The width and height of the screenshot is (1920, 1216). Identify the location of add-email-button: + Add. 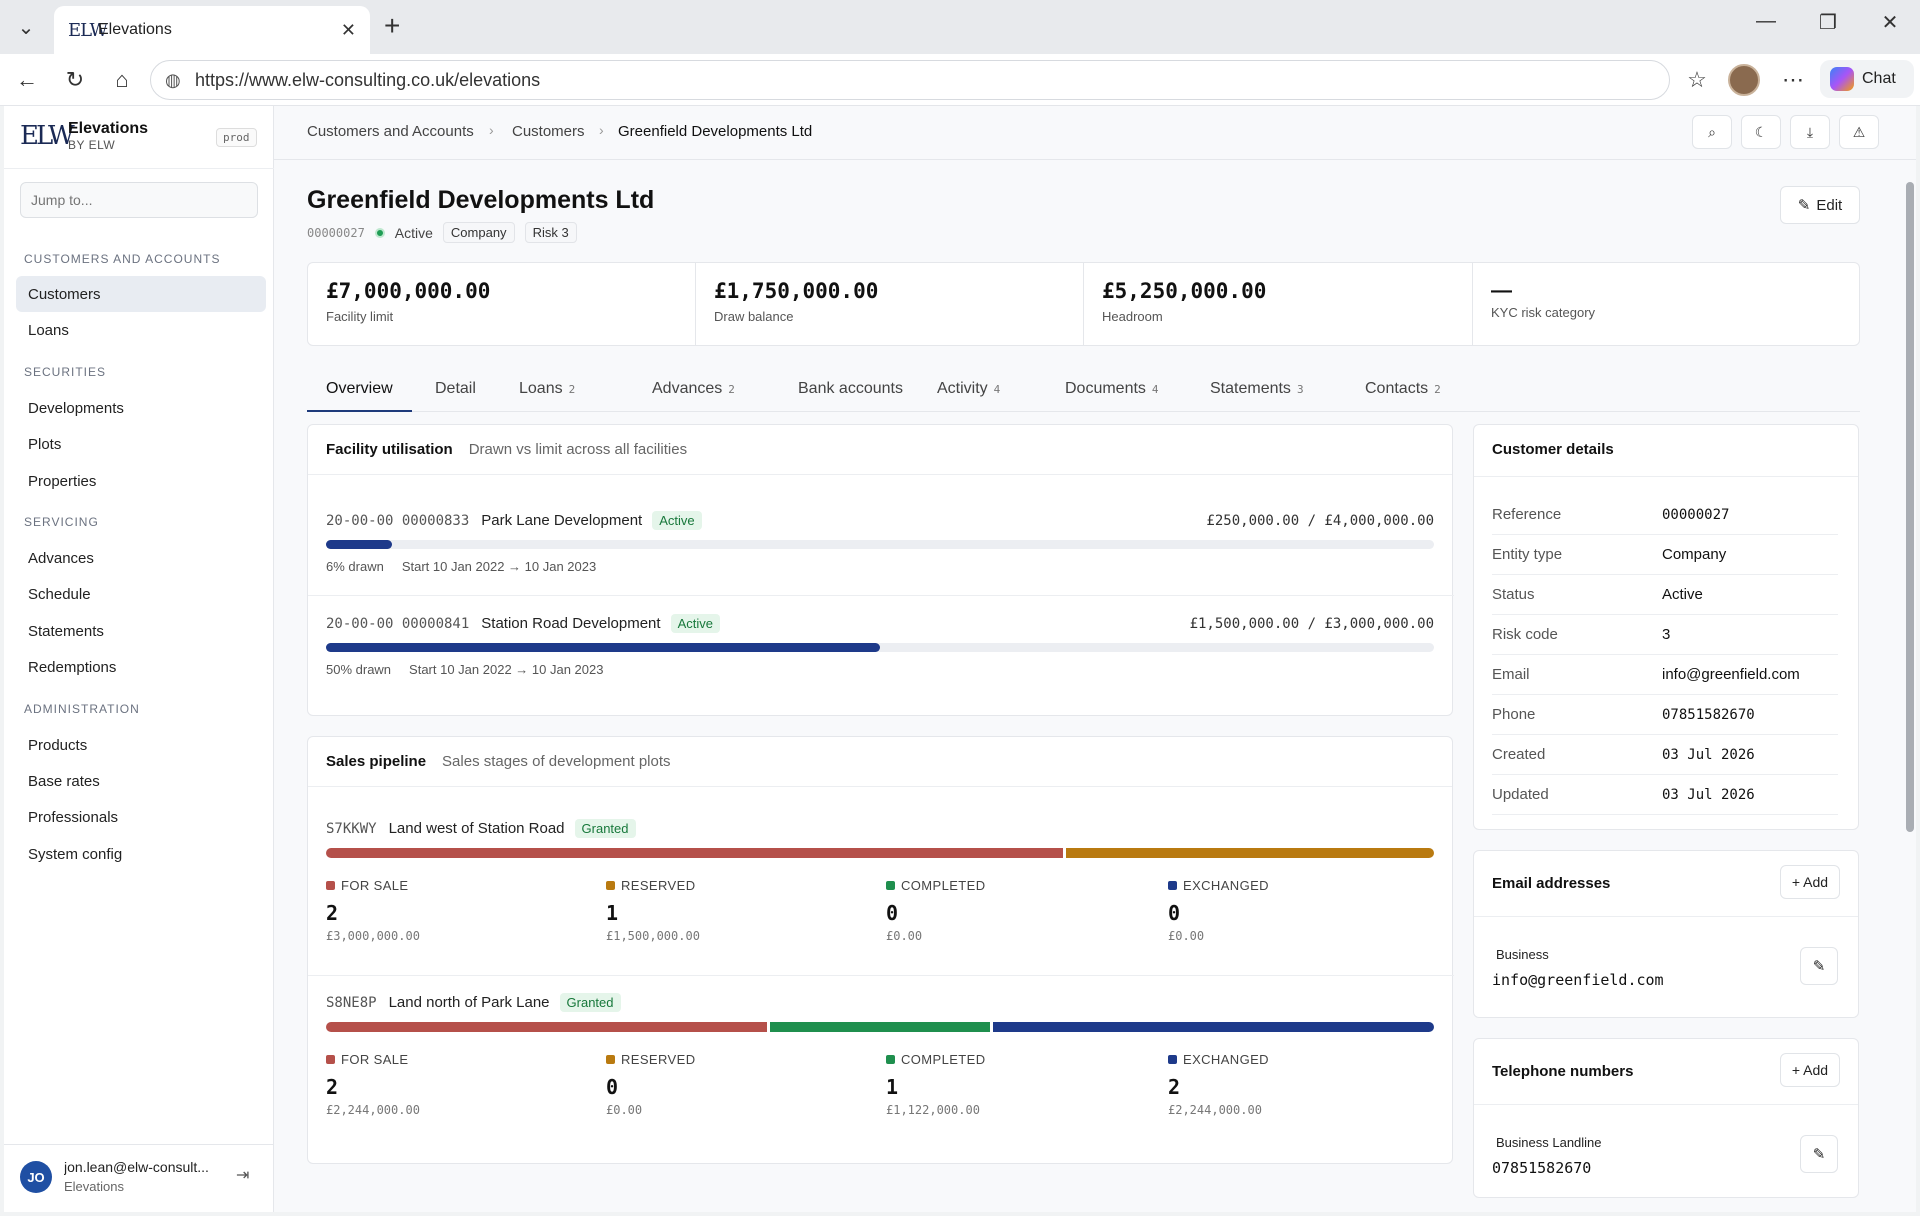
(1810, 882).